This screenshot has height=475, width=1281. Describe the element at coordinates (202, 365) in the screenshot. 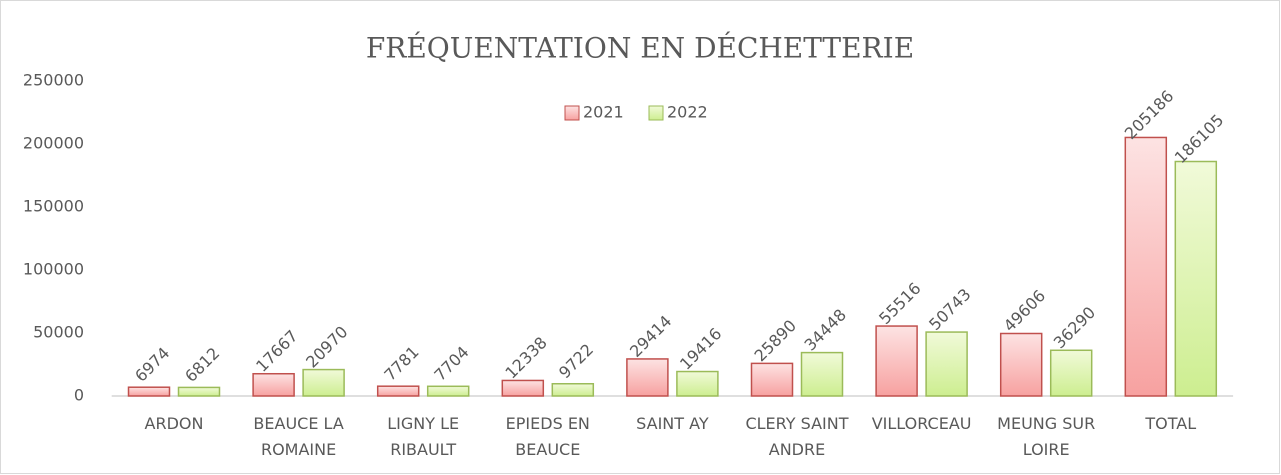

I see `data-label: 6812` at that location.